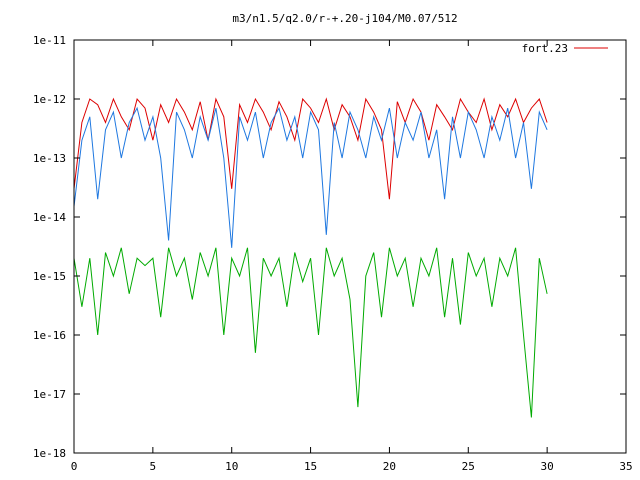 The height and width of the screenshot is (480, 640). I want to click on x-tick-label: 10, so click(231, 466).